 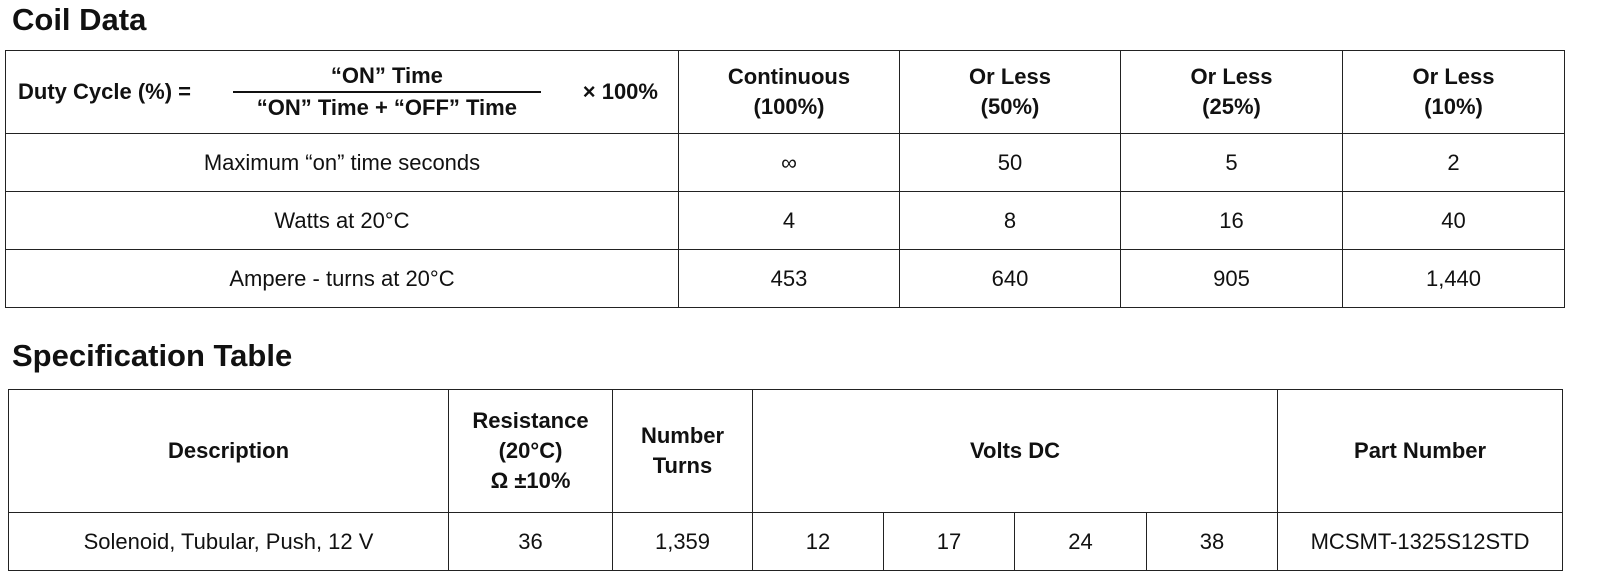 I want to click on row-label: Ampere - turns at 20°C, so click(x=342, y=278).